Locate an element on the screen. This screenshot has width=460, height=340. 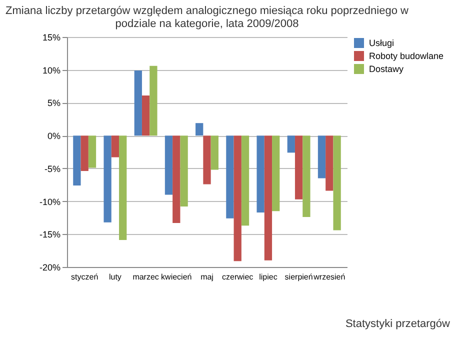
y-tick-label: -20% is located at coordinates (49, 267).